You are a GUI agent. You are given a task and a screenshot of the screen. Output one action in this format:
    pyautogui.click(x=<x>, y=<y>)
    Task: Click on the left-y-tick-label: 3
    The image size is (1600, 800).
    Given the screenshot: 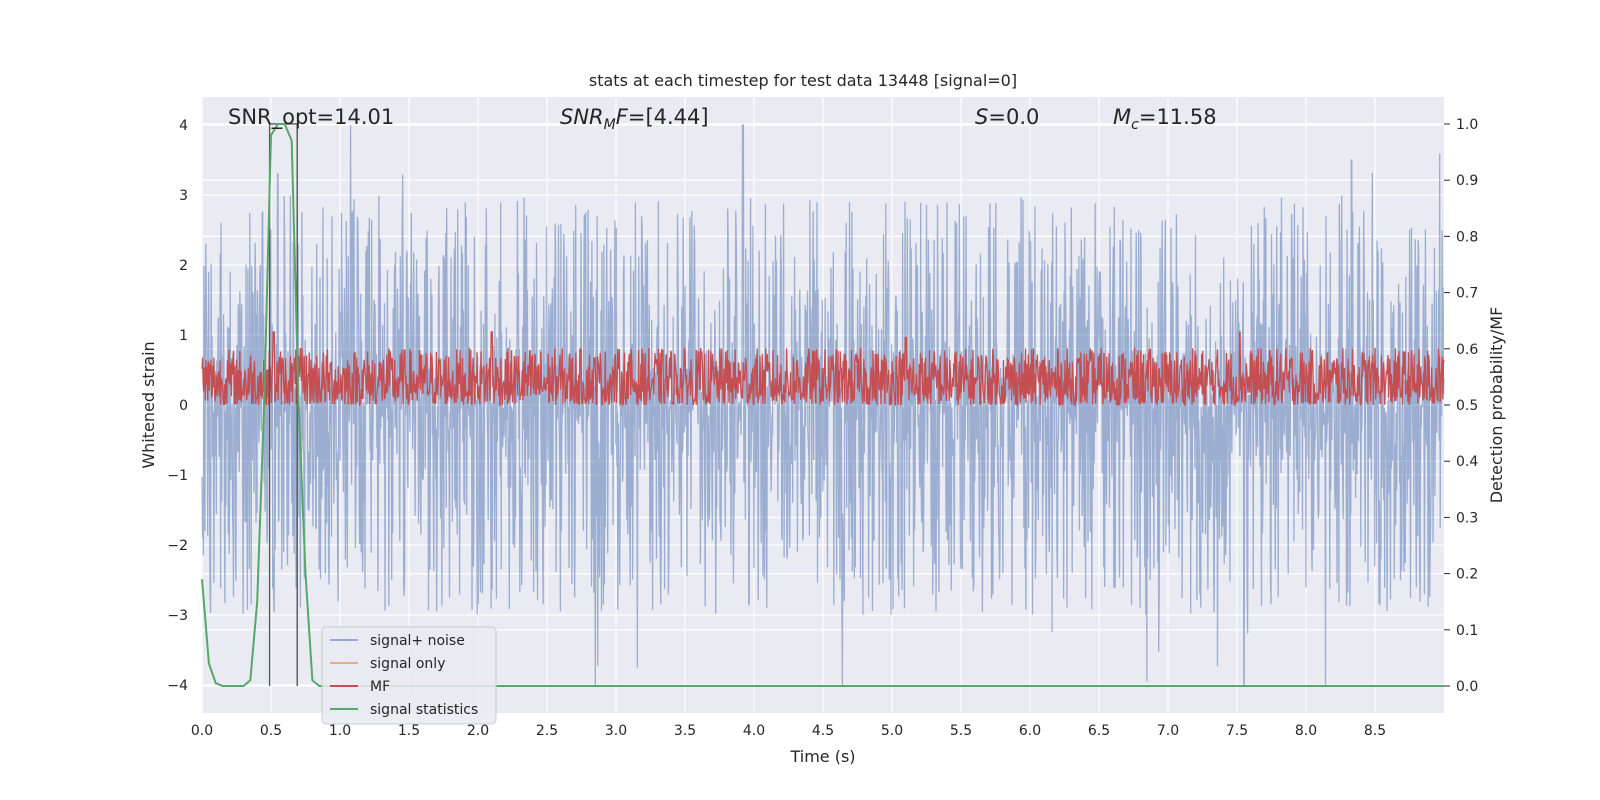 What is the action you would take?
    pyautogui.click(x=183, y=196)
    